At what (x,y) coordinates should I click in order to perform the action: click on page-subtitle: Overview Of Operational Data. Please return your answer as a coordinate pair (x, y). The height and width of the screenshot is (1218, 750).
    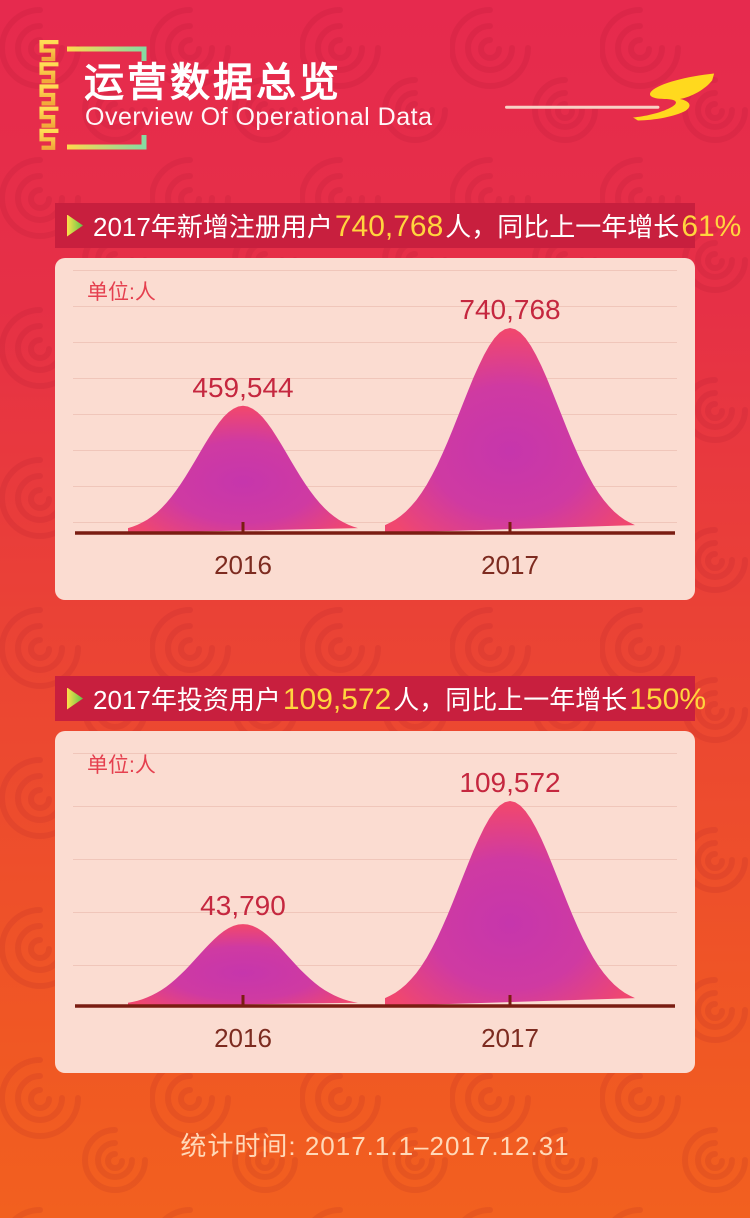
    Looking at the image, I should click on (259, 117).